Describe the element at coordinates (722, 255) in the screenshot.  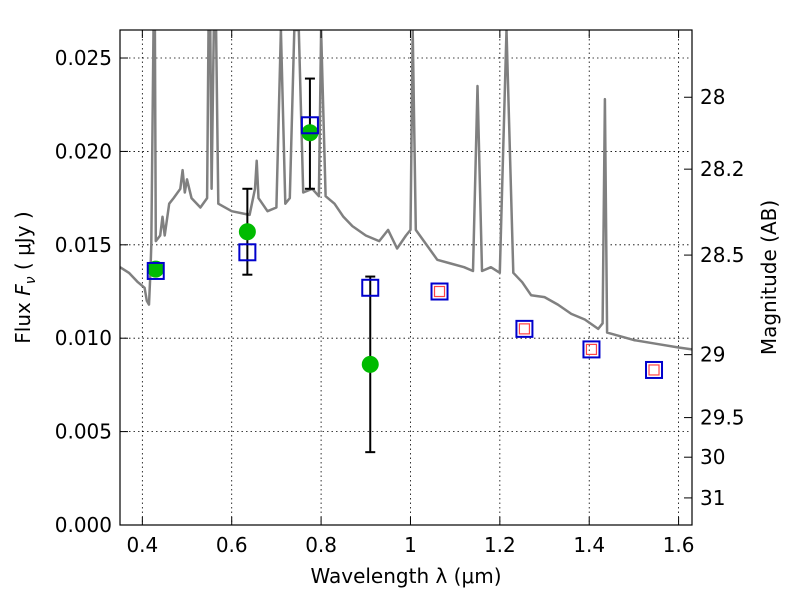
I see `right-tick-label: 28.5` at that location.